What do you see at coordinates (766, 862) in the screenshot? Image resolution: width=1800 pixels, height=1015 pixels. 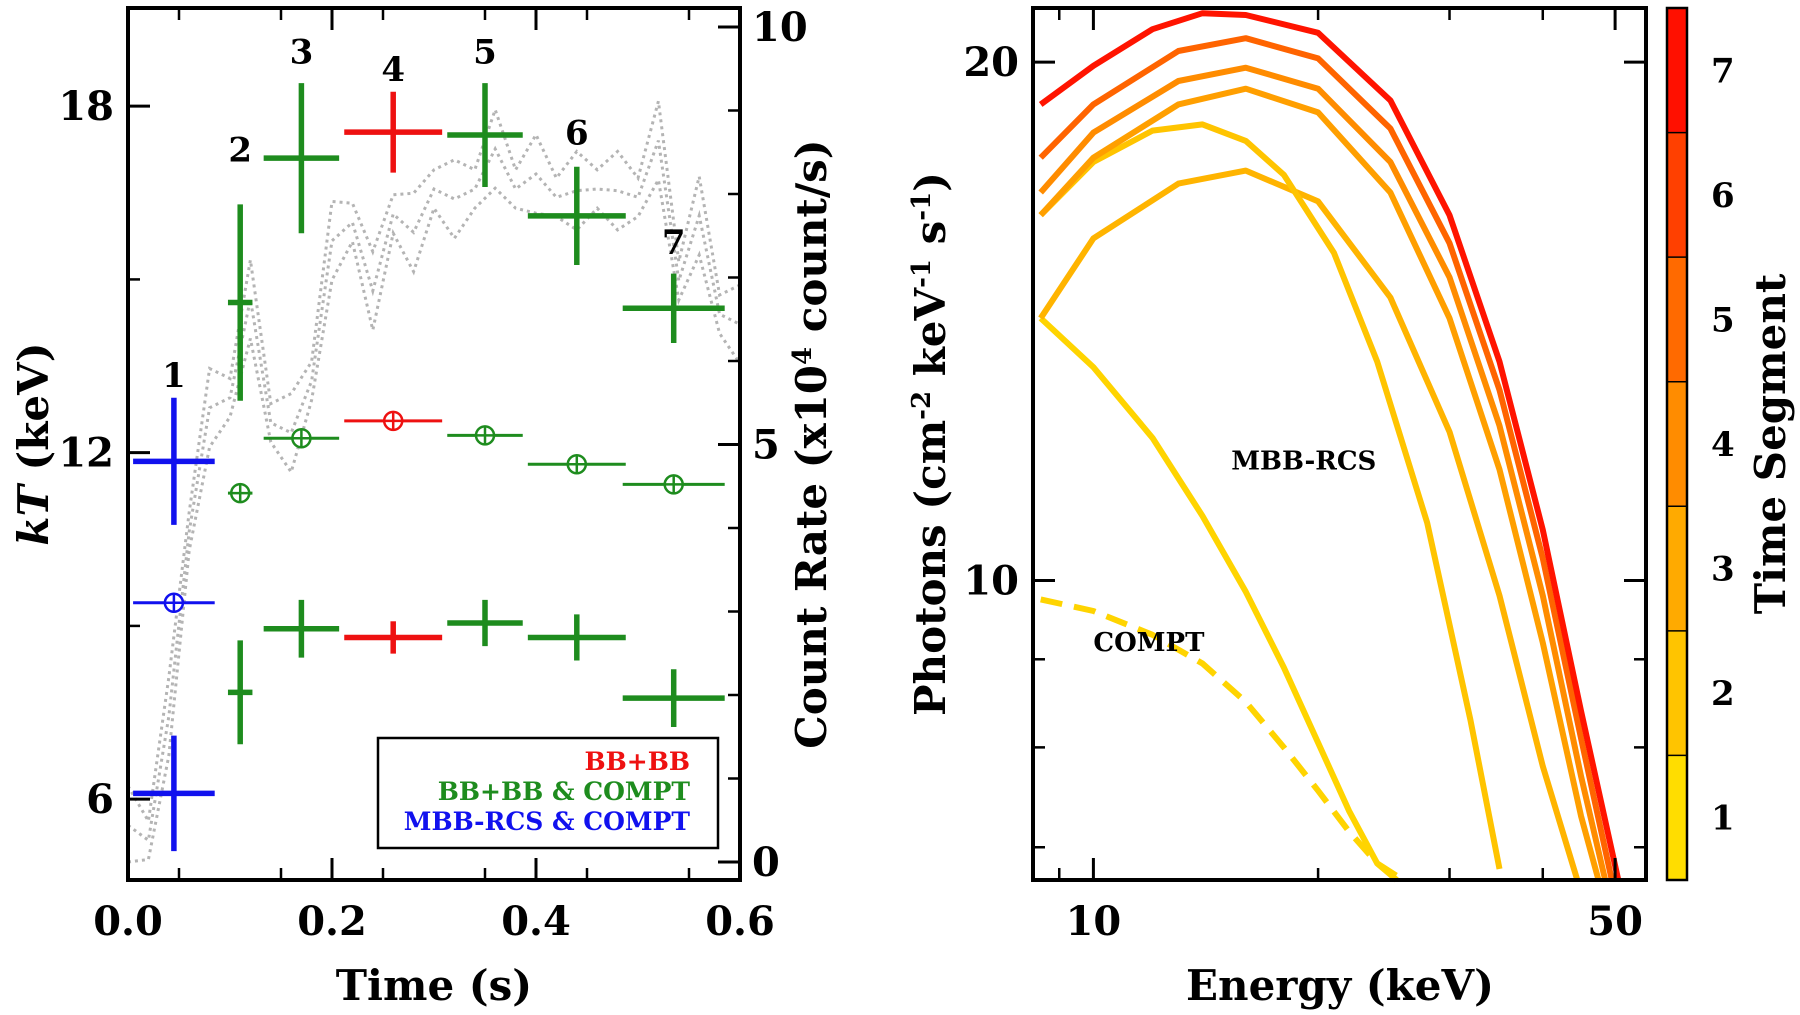 I see `y2-tick-label: 0` at bounding box center [766, 862].